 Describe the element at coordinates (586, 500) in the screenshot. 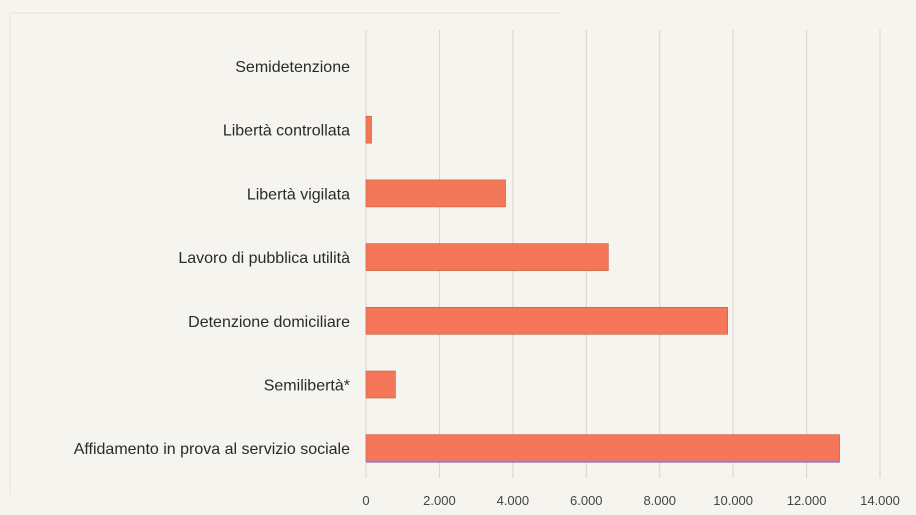

I see `x-tick-label-3: 6.000` at that location.